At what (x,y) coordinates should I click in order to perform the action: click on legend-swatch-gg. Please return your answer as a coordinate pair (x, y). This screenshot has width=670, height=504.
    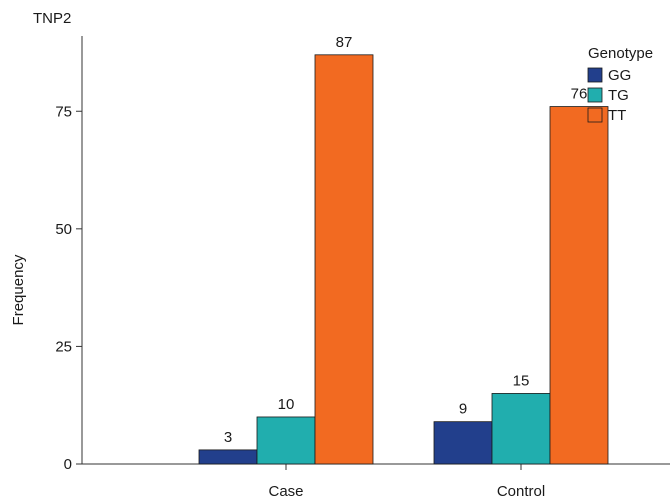
    Looking at the image, I should click on (595, 75).